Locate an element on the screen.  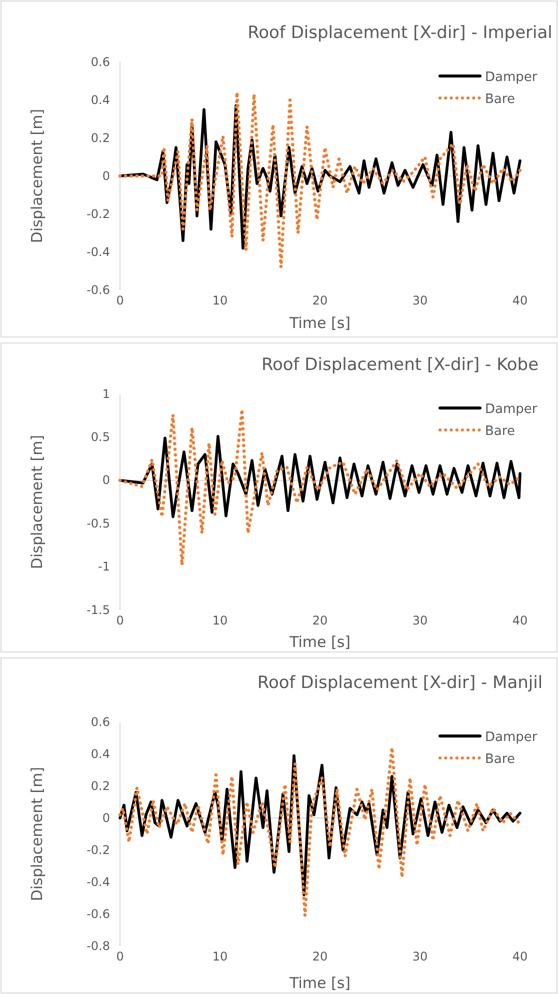
y-tick-label: -1.5 is located at coordinates (98, 609).